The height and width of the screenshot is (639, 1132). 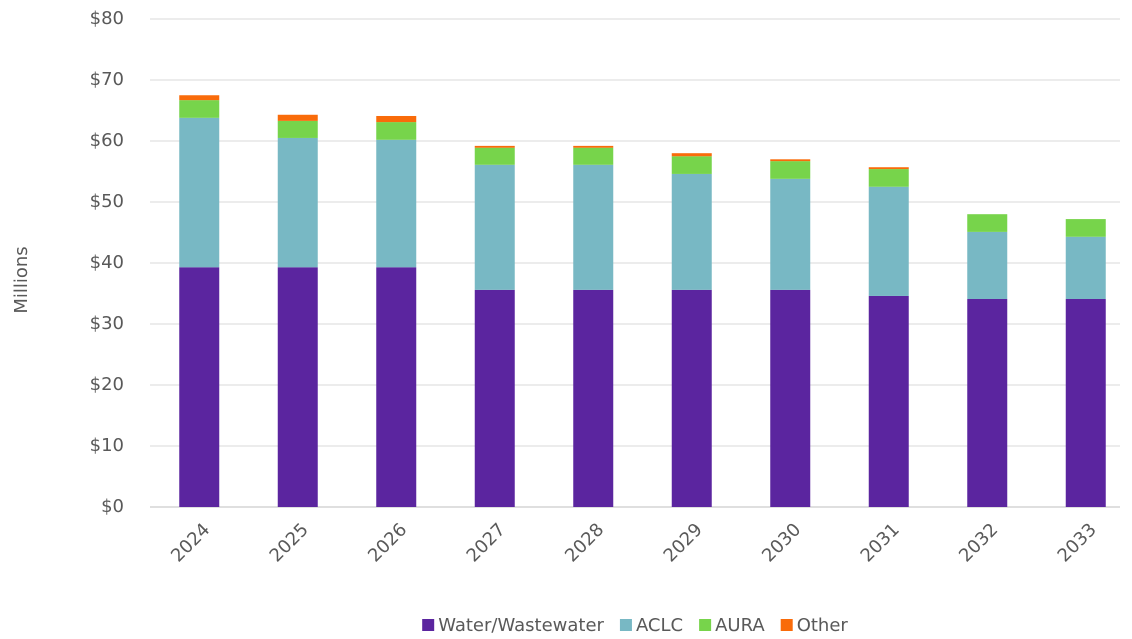 I want to click on x-tick-label: 2029, so click(x=683, y=542).